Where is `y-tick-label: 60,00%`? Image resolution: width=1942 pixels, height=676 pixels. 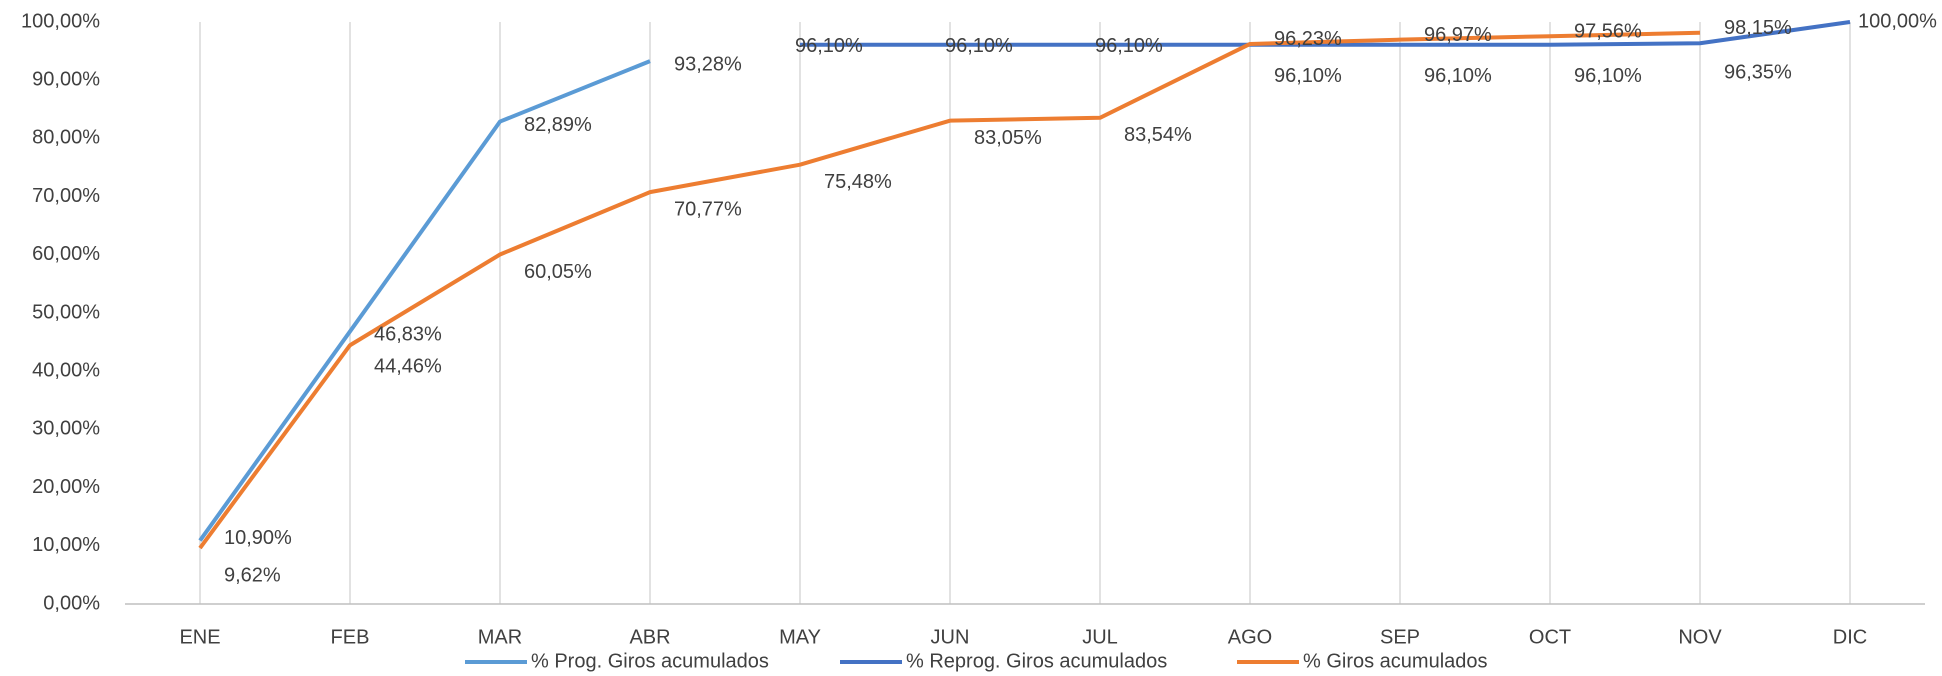 y-tick-label: 60,00% is located at coordinates (66, 254).